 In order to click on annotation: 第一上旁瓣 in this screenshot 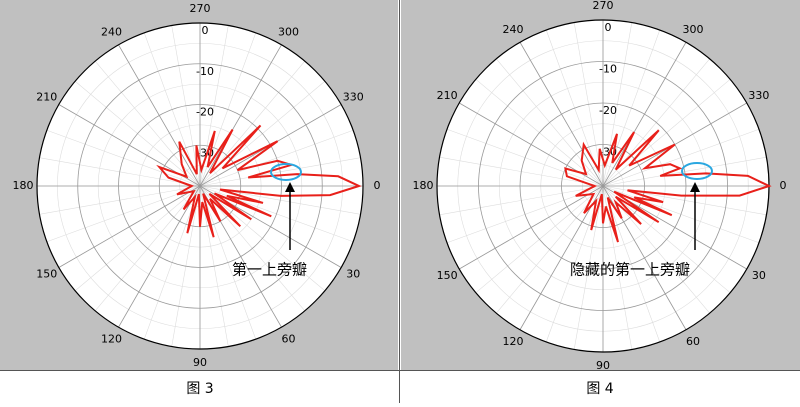, I will do `click(269, 270)`.